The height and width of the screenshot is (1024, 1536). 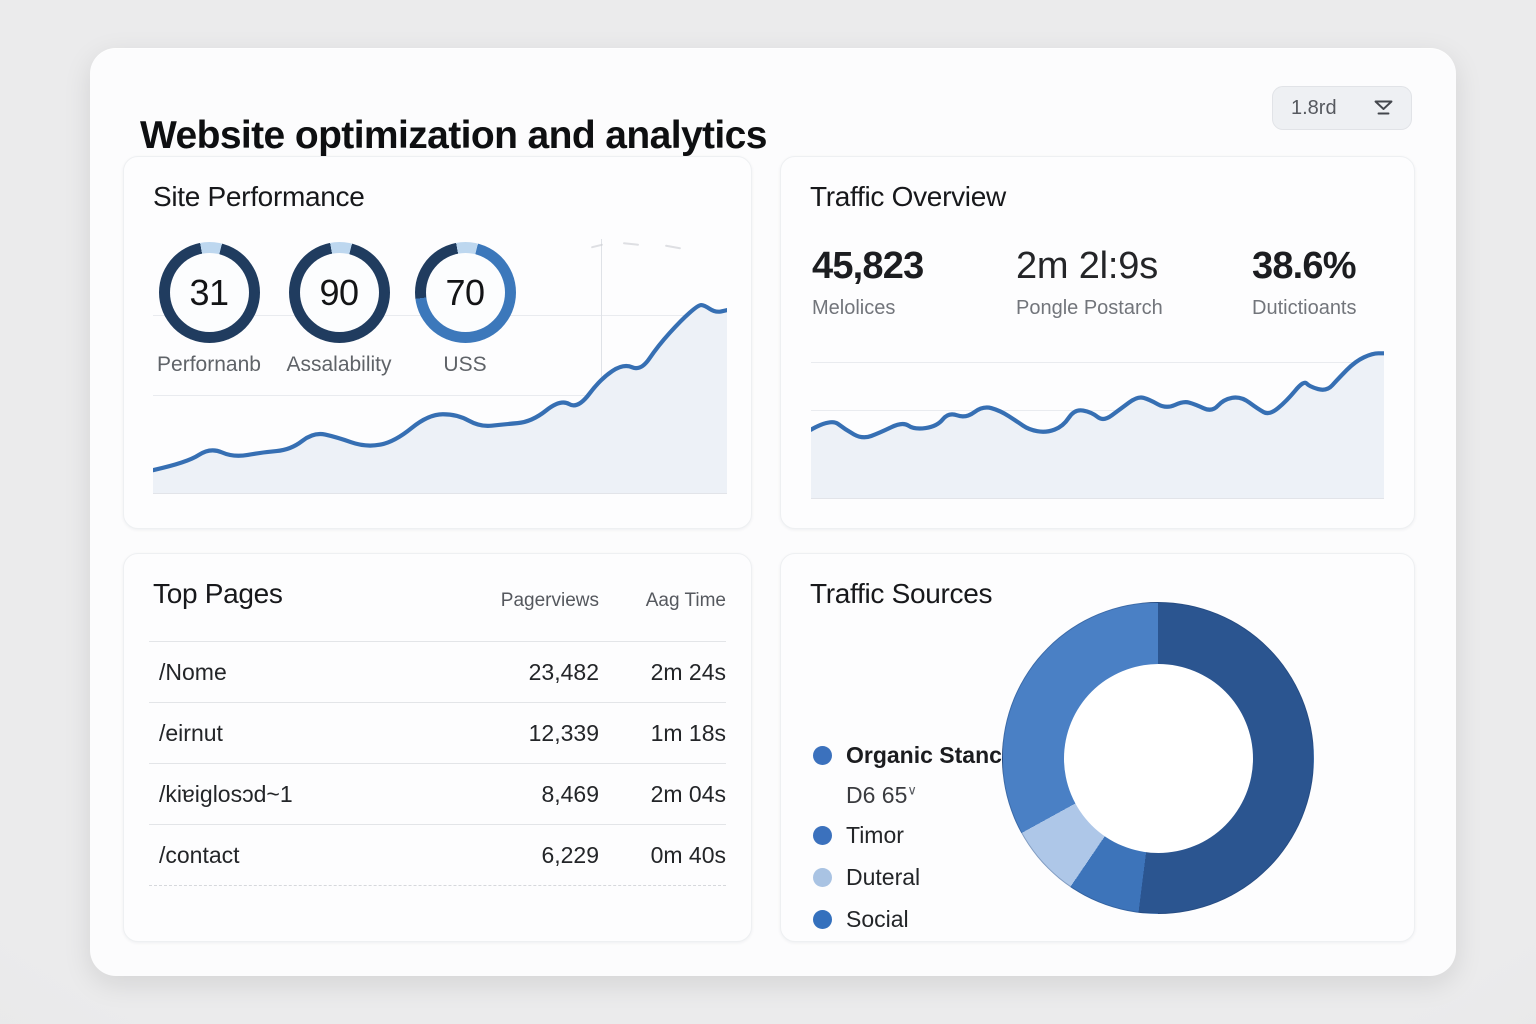 What do you see at coordinates (1314, 107) in the screenshot?
I see `filter-button-label: 1.8rd` at bounding box center [1314, 107].